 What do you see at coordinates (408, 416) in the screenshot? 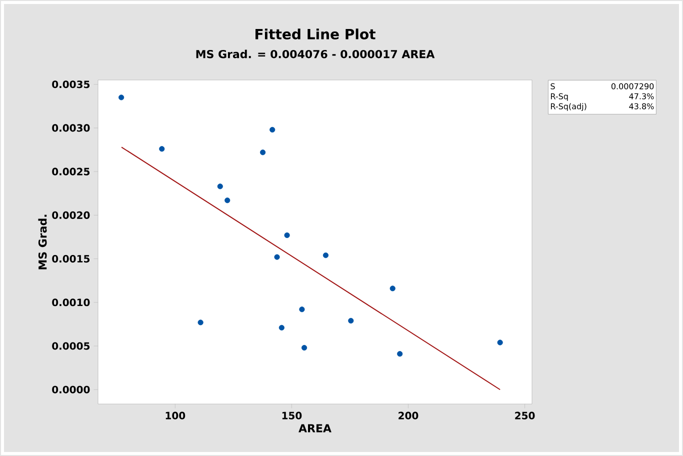
I see `x-tick-label: 200` at bounding box center [408, 416].